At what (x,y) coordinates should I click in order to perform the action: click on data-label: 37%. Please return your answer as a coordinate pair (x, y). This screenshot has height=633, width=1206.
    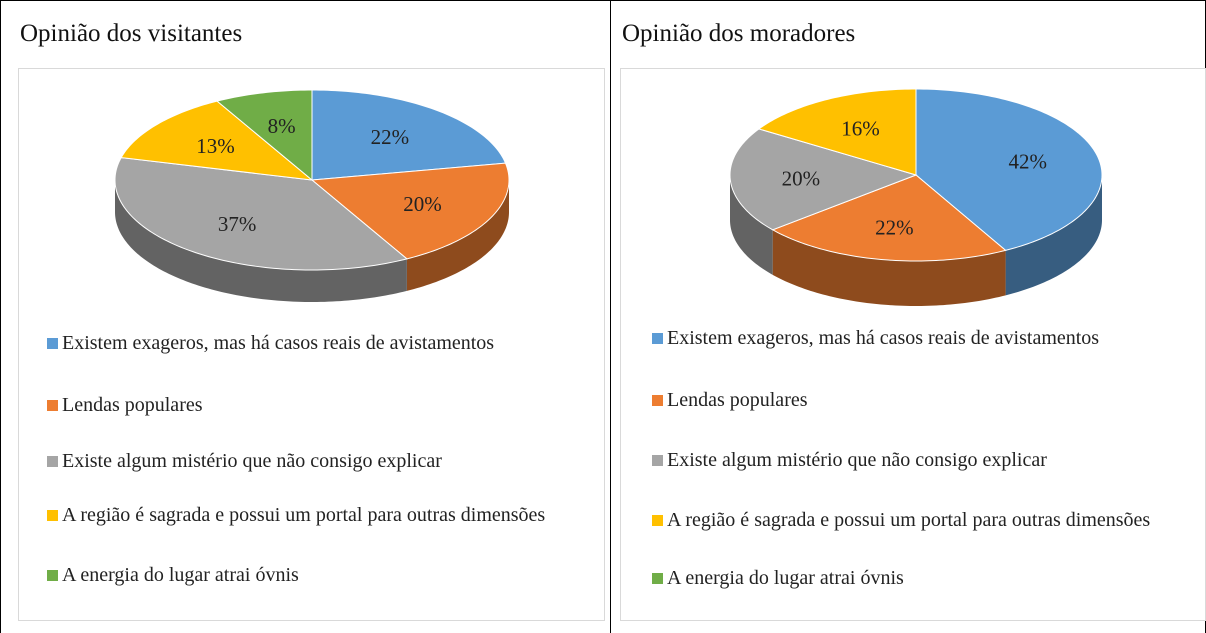
    Looking at the image, I should click on (237, 224).